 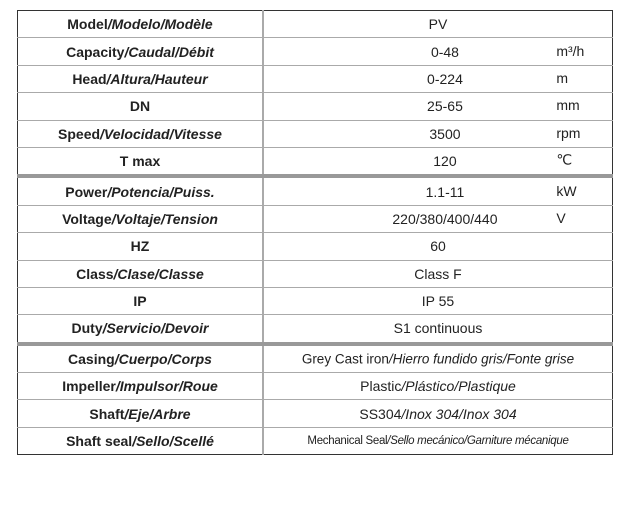 I want to click on value-en: 120, so click(x=445, y=161).